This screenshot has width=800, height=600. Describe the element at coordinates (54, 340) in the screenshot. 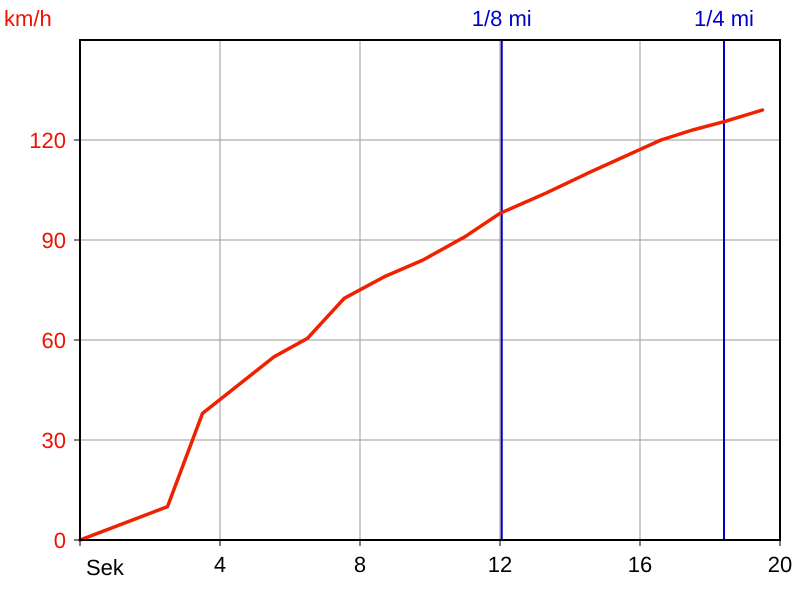

I see `y-tick-label: 60` at that location.